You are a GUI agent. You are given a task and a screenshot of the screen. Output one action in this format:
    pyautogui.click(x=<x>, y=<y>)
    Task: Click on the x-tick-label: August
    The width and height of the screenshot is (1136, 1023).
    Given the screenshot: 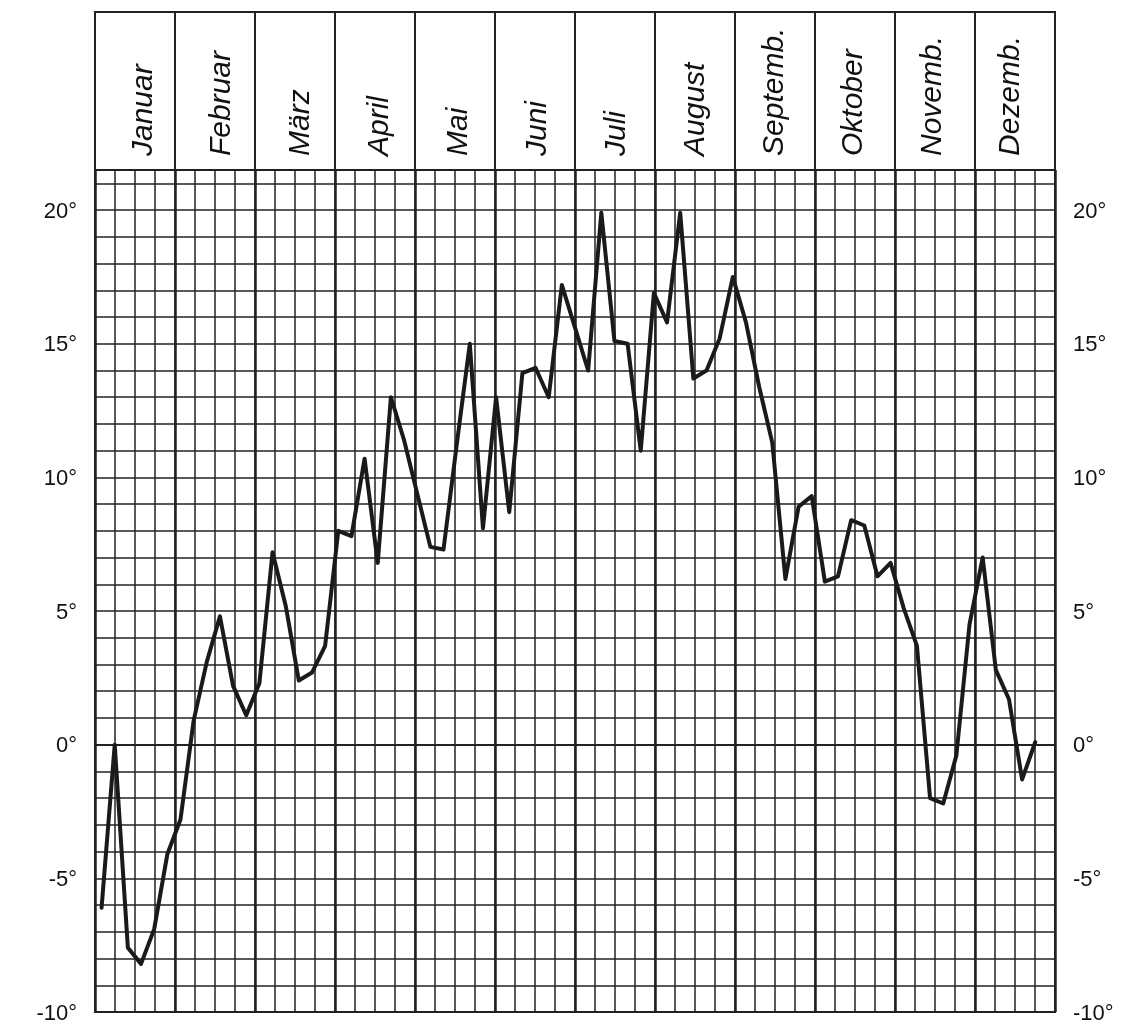 What is the action you would take?
    pyautogui.click(x=693, y=109)
    